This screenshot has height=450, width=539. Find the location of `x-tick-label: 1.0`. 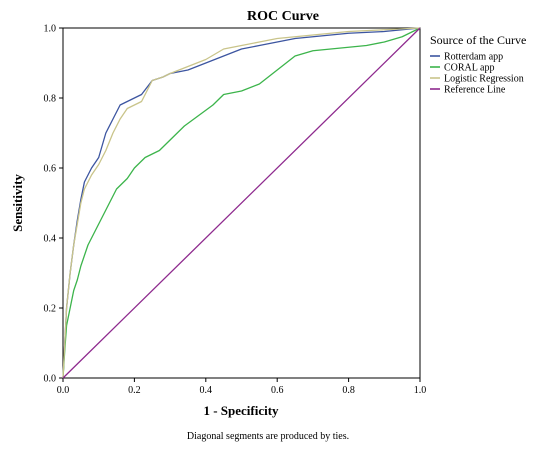

x-tick-label: 1.0 is located at coordinates (420, 390).